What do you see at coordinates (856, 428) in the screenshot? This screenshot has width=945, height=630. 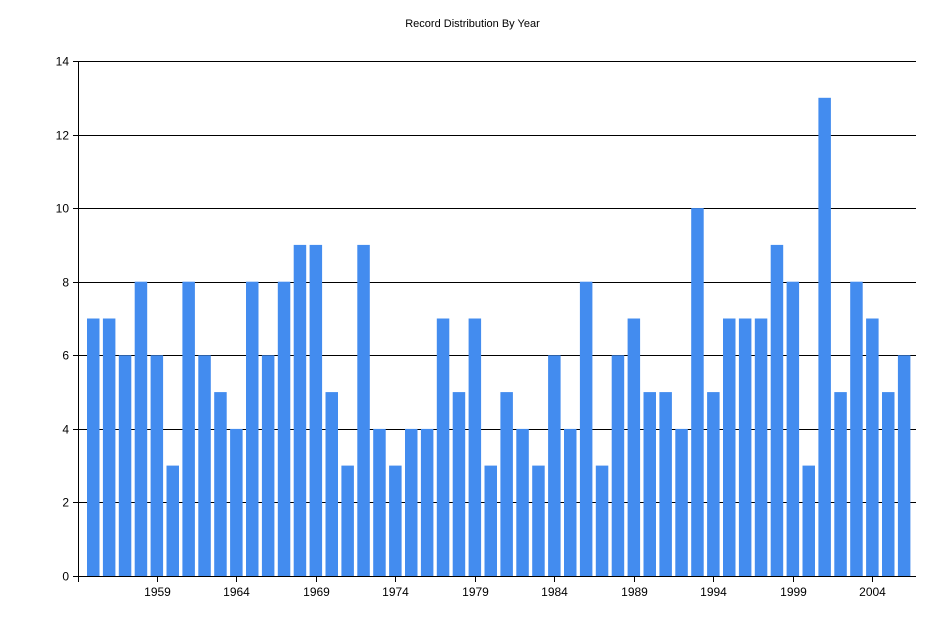 I see `bar-2003` at bounding box center [856, 428].